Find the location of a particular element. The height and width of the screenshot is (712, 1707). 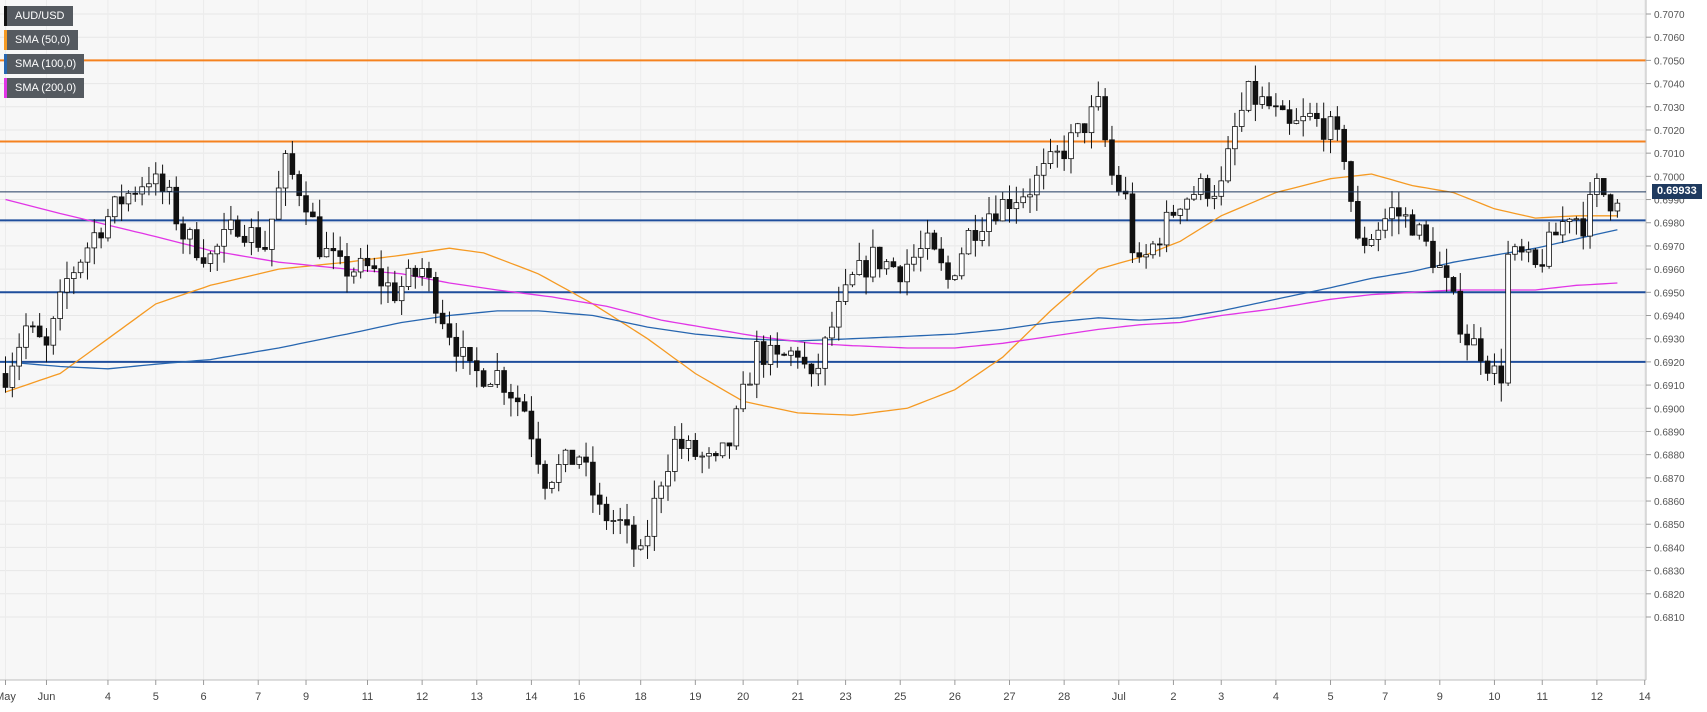

x-tick-label: 4 is located at coordinates (1276, 697).